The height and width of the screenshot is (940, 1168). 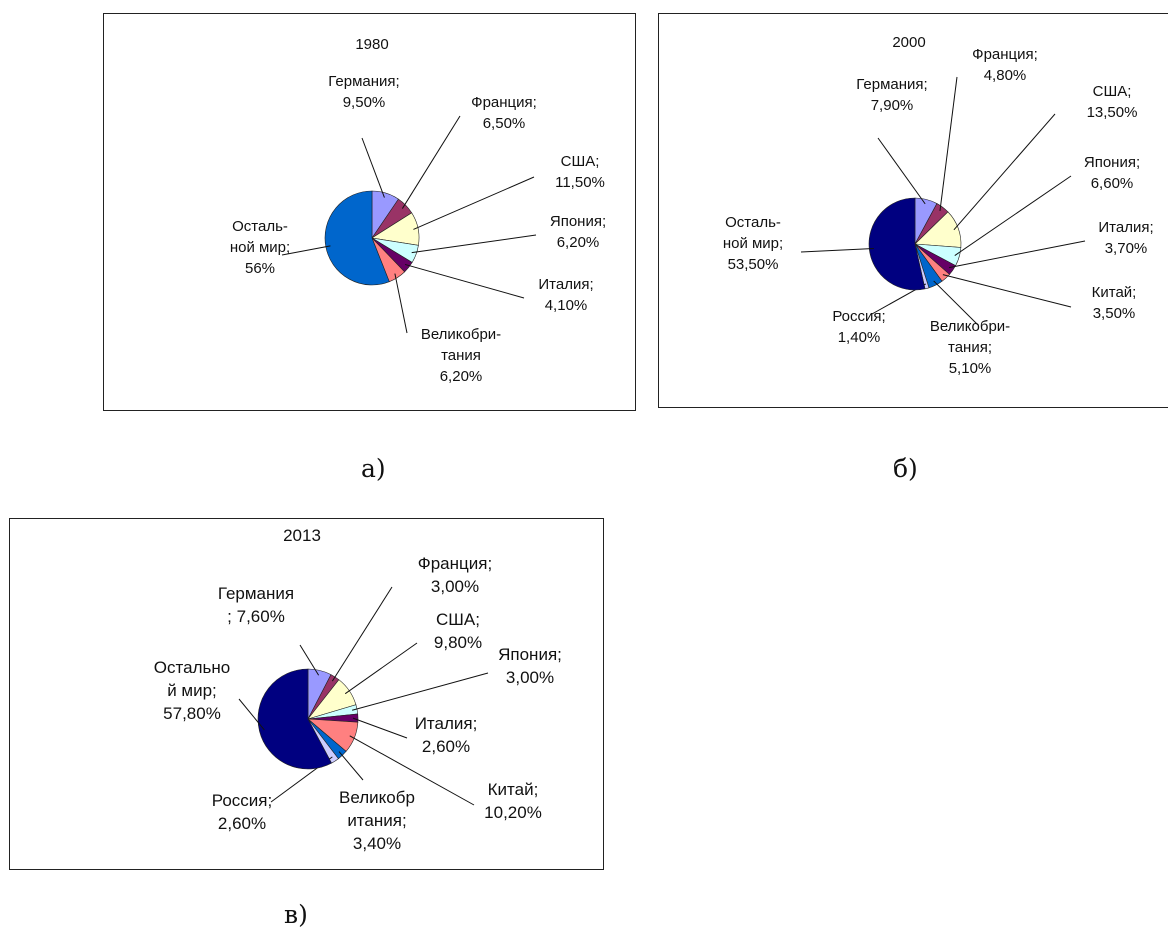 What do you see at coordinates (458, 631) in the screenshot?
I see `slice-label: США; 9,80%` at bounding box center [458, 631].